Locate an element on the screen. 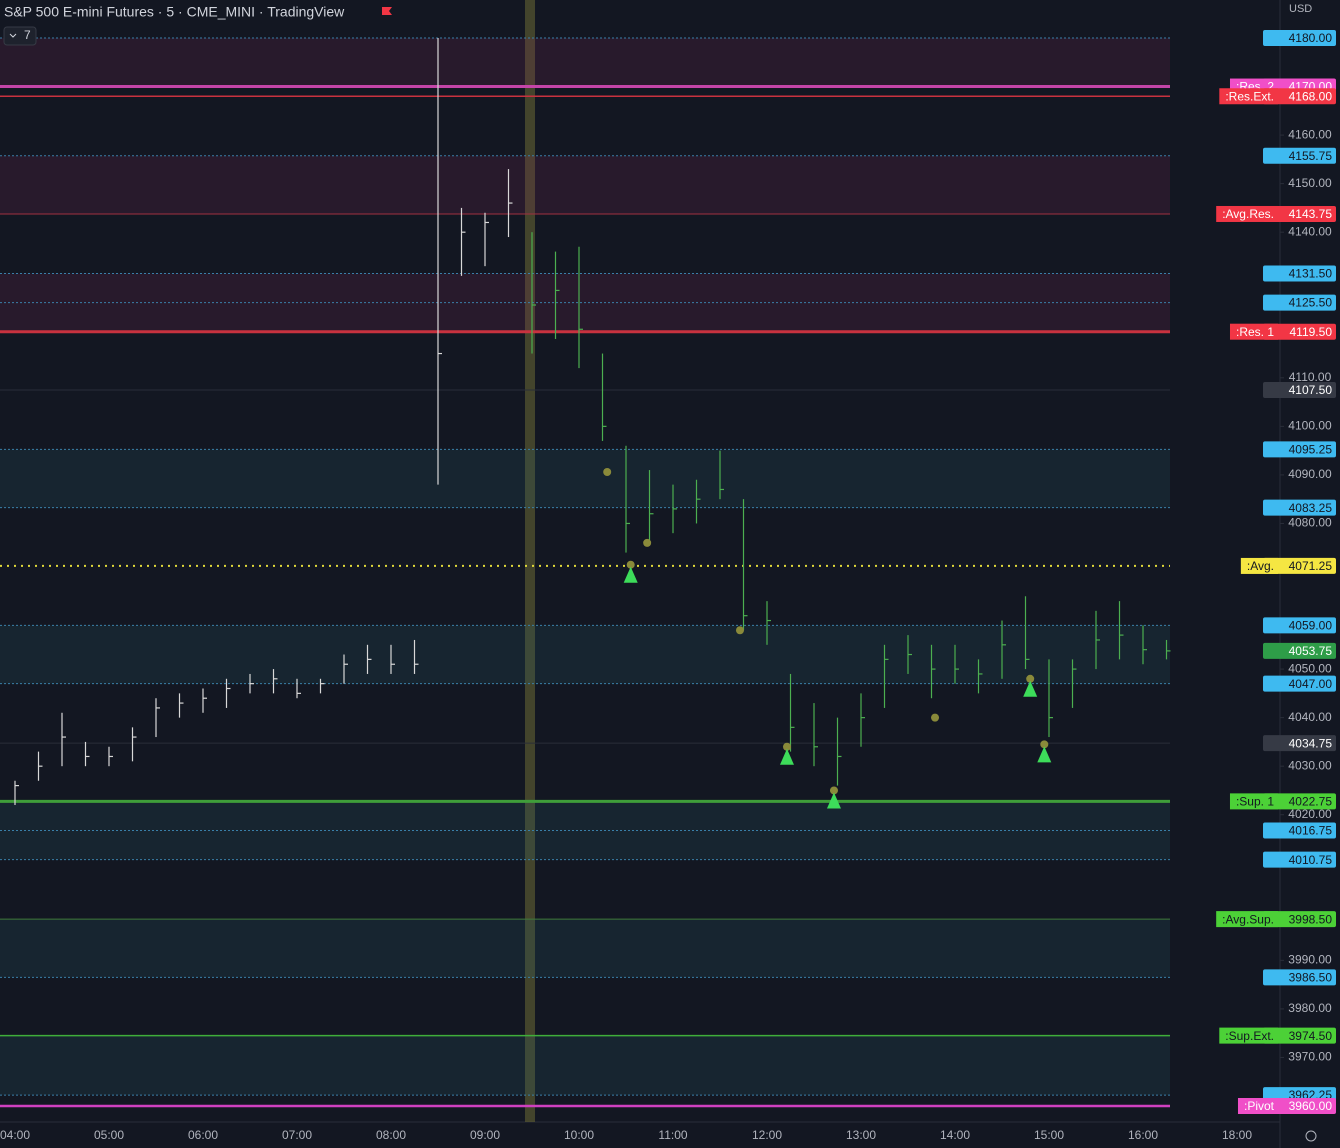 This screenshot has height=1148, width=1340. y-tick-label: 4140.00 is located at coordinates (1310, 231).